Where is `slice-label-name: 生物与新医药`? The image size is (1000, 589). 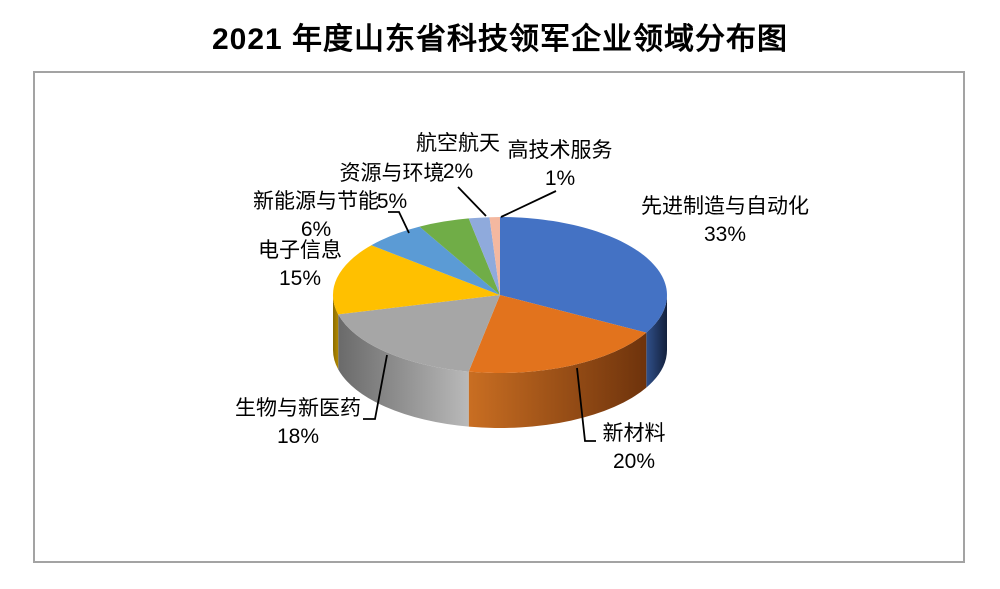
slice-label-name: 生物与新医药 is located at coordinates (298, 408).